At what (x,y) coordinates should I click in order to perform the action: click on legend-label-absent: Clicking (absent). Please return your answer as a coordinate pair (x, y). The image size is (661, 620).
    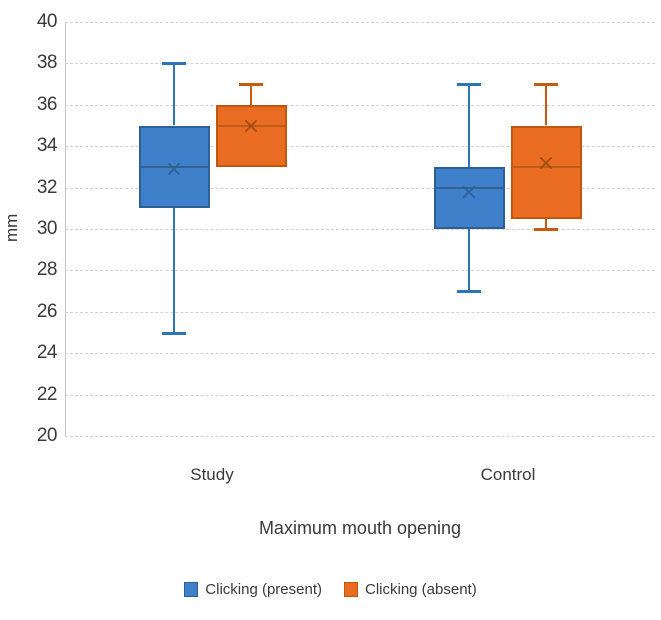
    Looking at the image, I should click on (421, 589).